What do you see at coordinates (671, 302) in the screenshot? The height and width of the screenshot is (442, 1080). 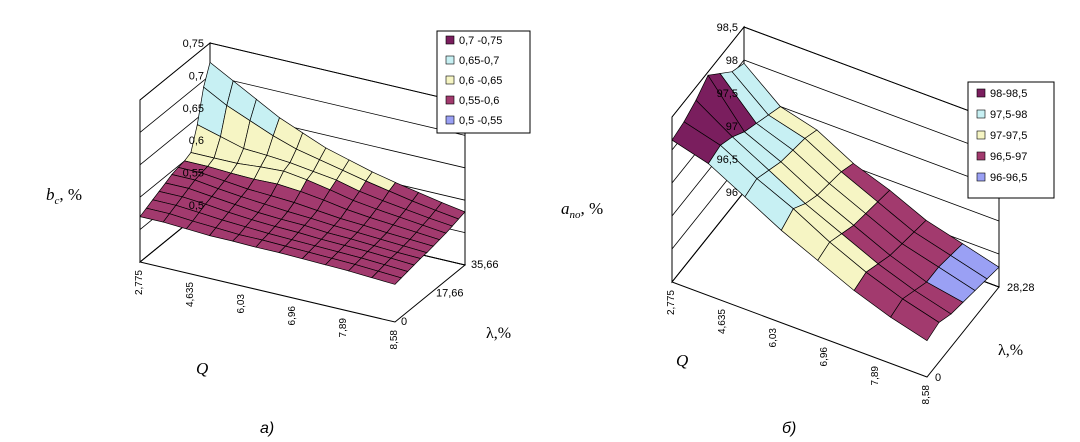 I see `b-x-tick-label: 2,775` at bounding box center [671, 302].